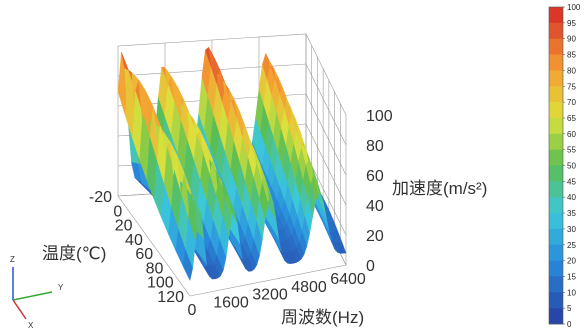 The height and width of the screenshot is (331, 585). I want to click on y-tick-label: -20, so click(100, 197).